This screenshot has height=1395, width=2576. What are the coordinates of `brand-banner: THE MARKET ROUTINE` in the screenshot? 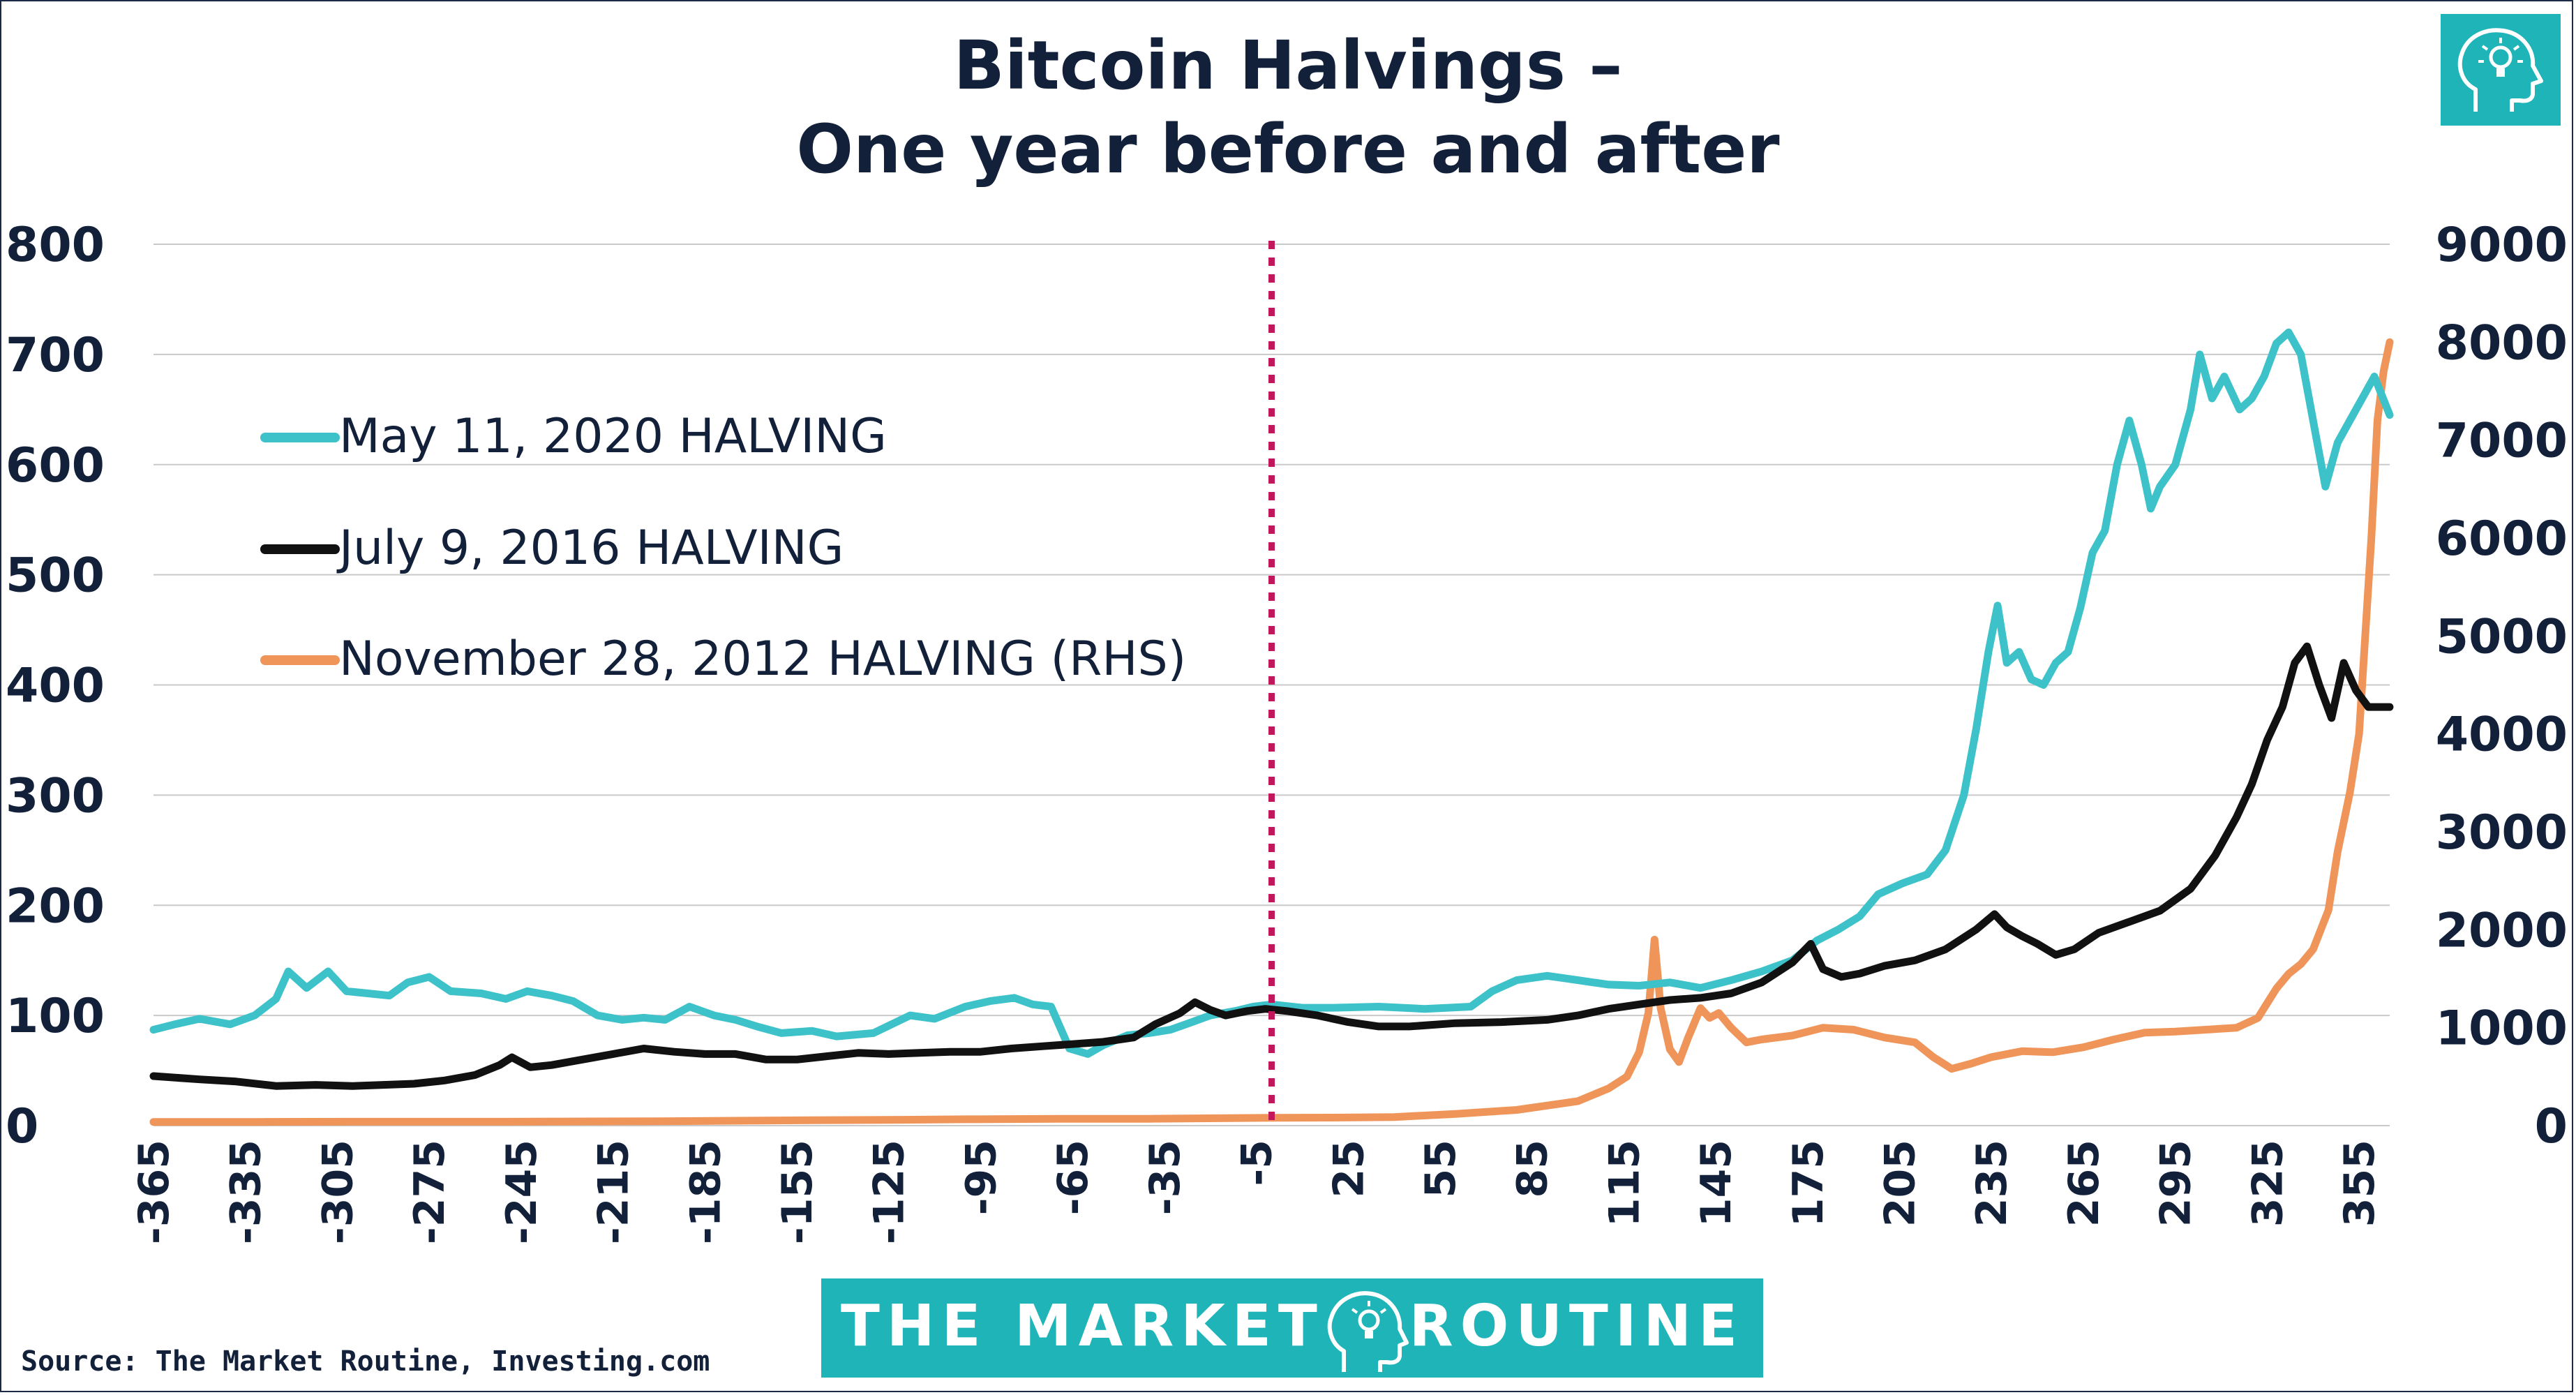 It's located at (1292, 1328).